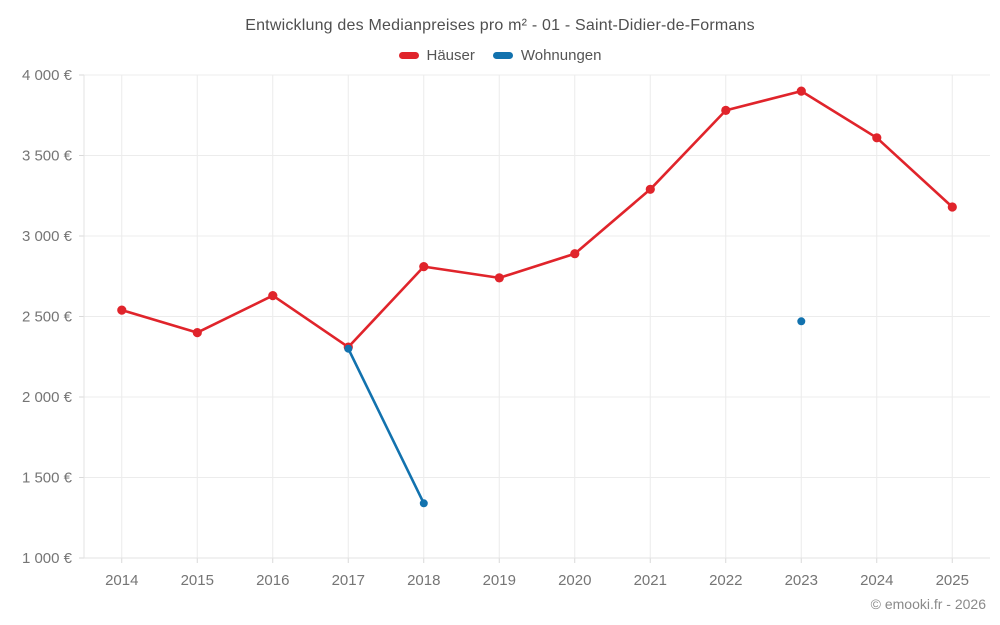  I want to click on y-axis-label: 1 500 €, so click(47, 478).